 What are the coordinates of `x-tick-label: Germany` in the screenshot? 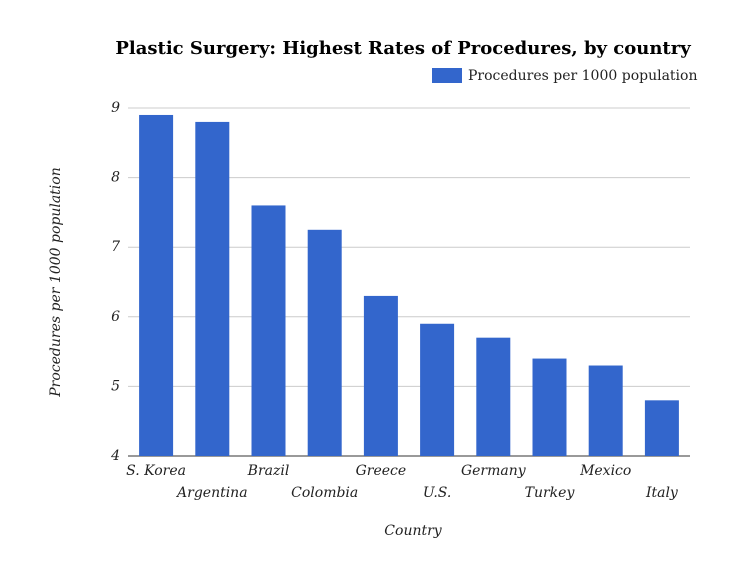 It's located at (494, 471).